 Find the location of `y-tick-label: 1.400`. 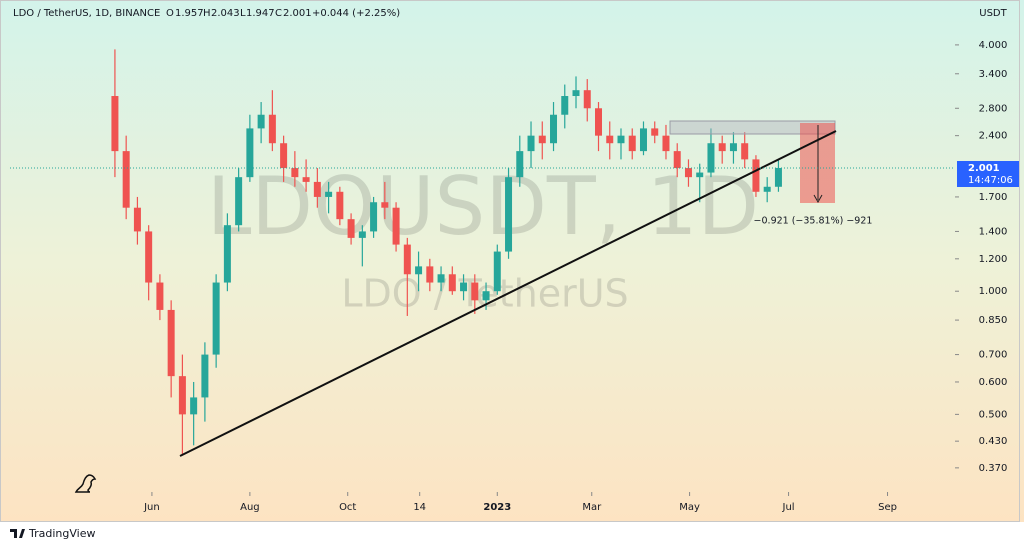

y-tick-label: 1.400 is located at coordinates (993, 231).